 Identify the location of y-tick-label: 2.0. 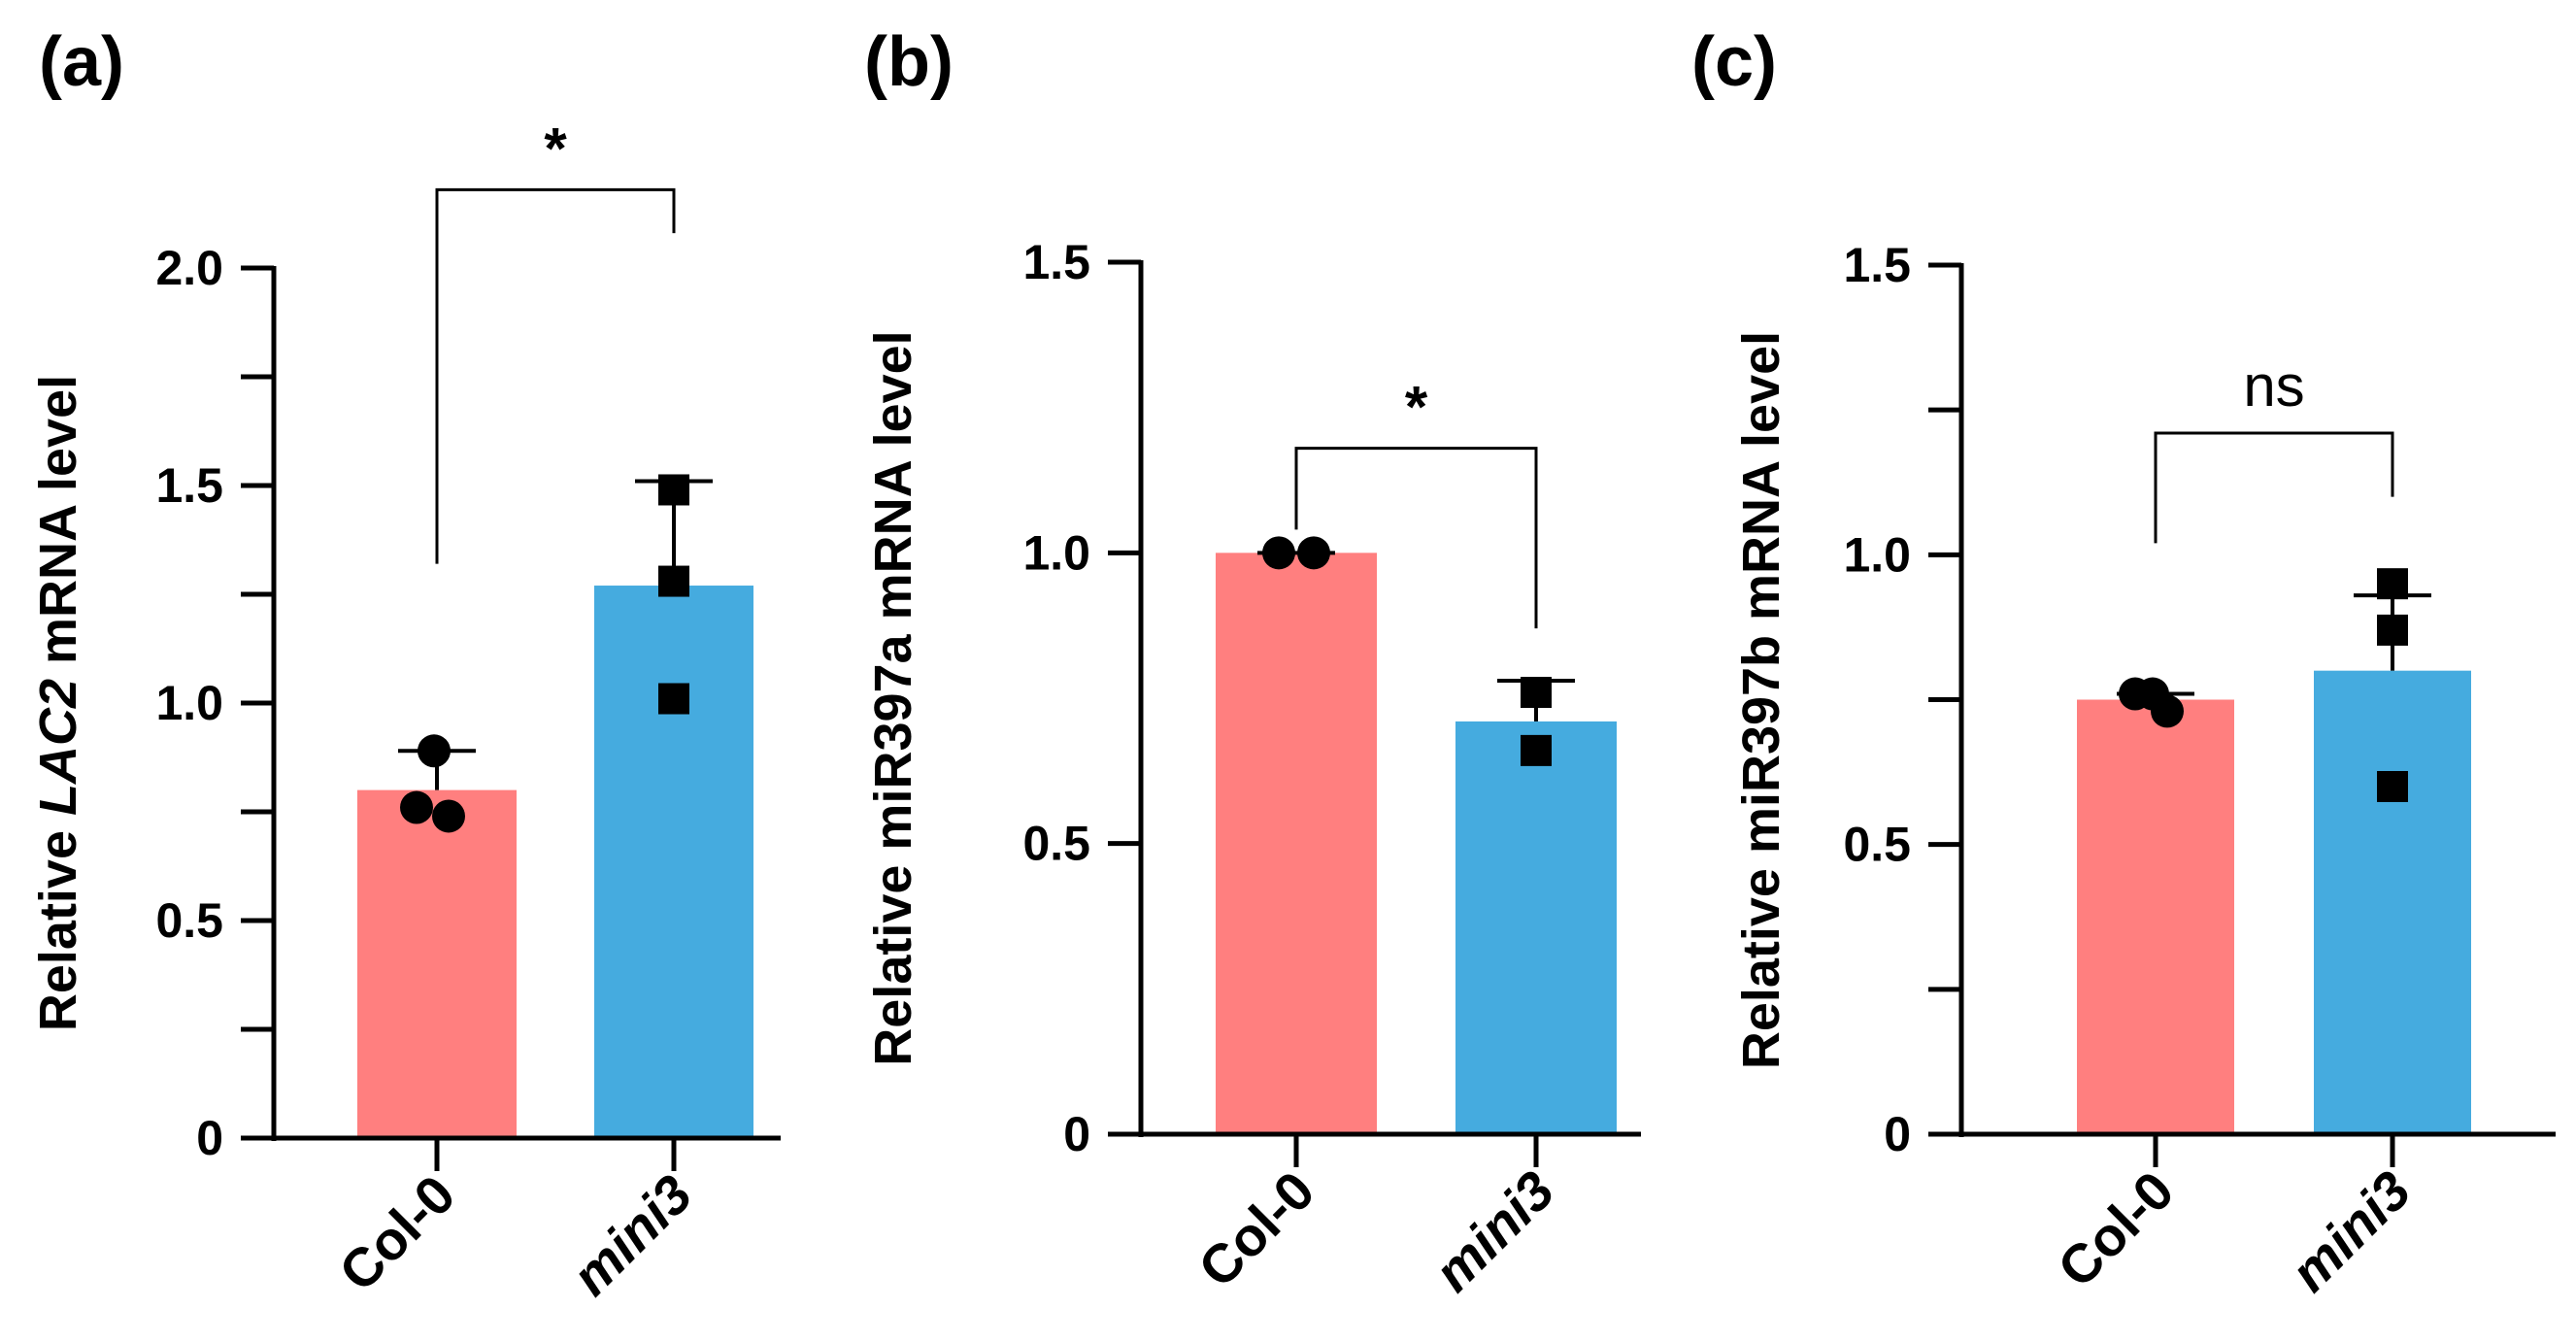
(189, 268).